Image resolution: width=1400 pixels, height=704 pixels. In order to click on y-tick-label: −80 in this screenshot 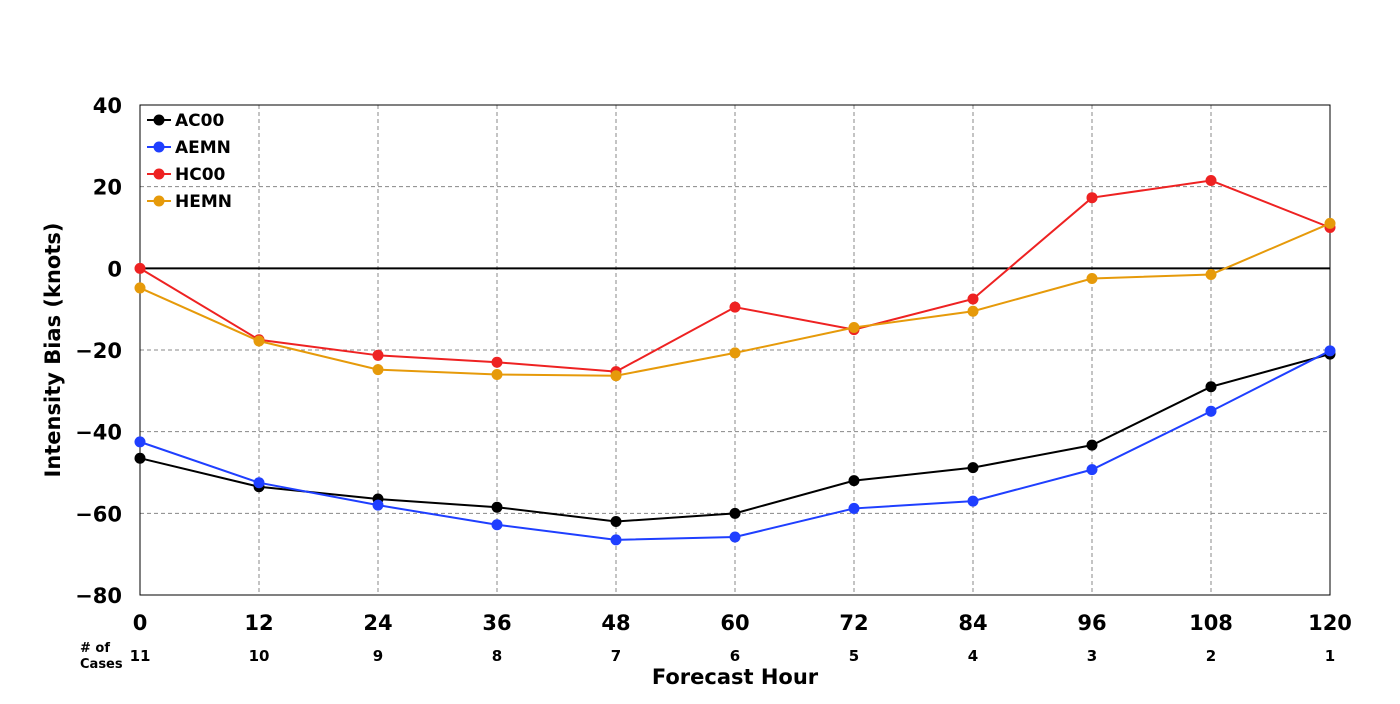, I will do `click(98, 596)`.